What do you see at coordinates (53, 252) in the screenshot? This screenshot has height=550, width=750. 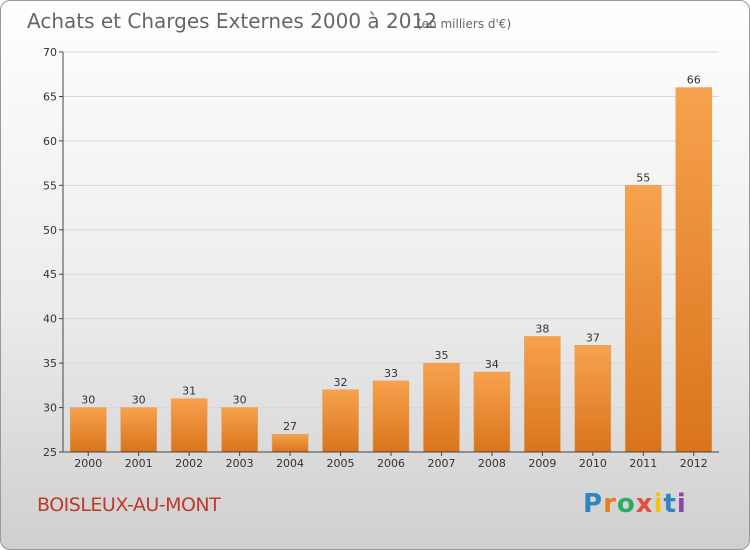 I see `y-axis-ticks: 25 30 35 40 45 50 55 60 65 70` at bounding box center [53, 252].